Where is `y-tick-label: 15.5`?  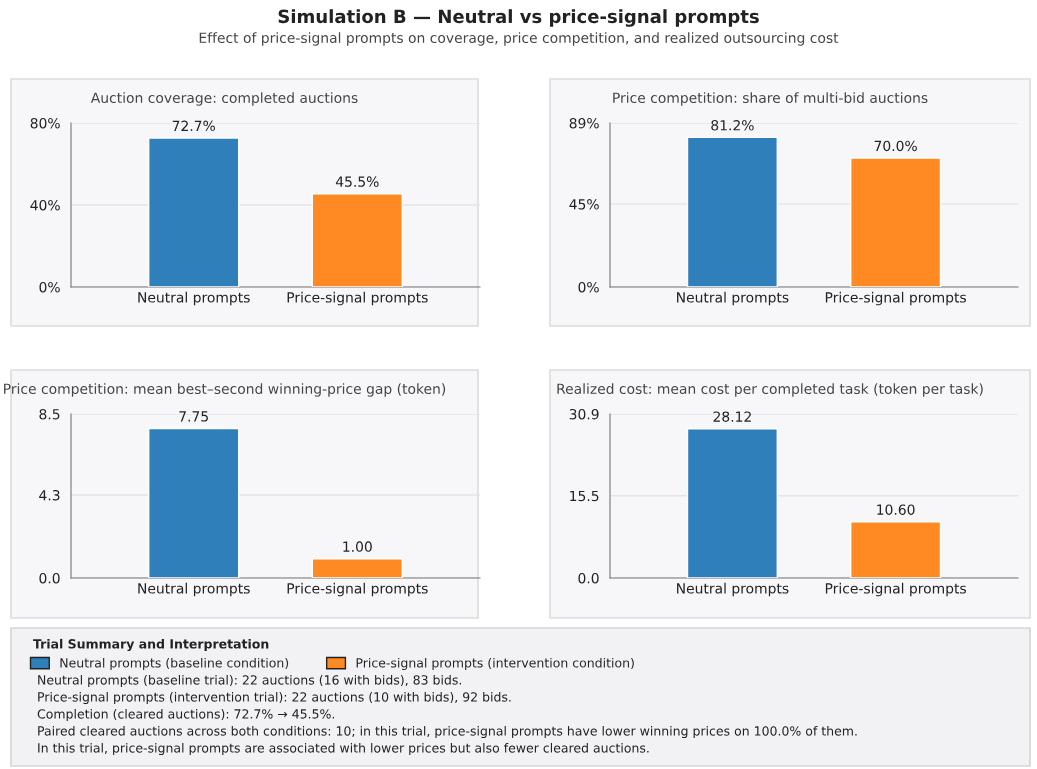
y-tick-label: 15.5 is located at coordinates (584, 496).